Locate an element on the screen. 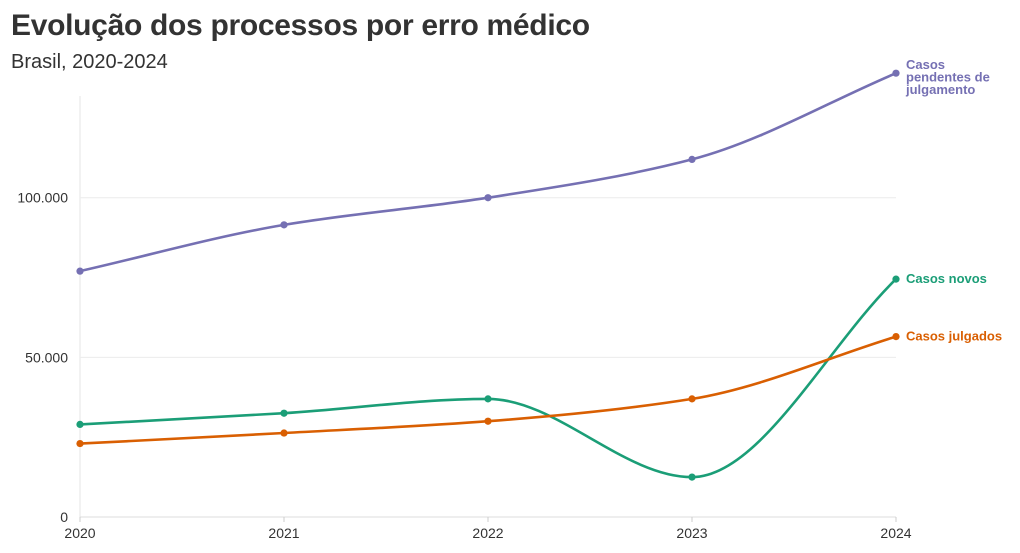 The width and height of the screenshot is (1020, 553). x-tick-label: 2021 is located at coordinates (283, 533).